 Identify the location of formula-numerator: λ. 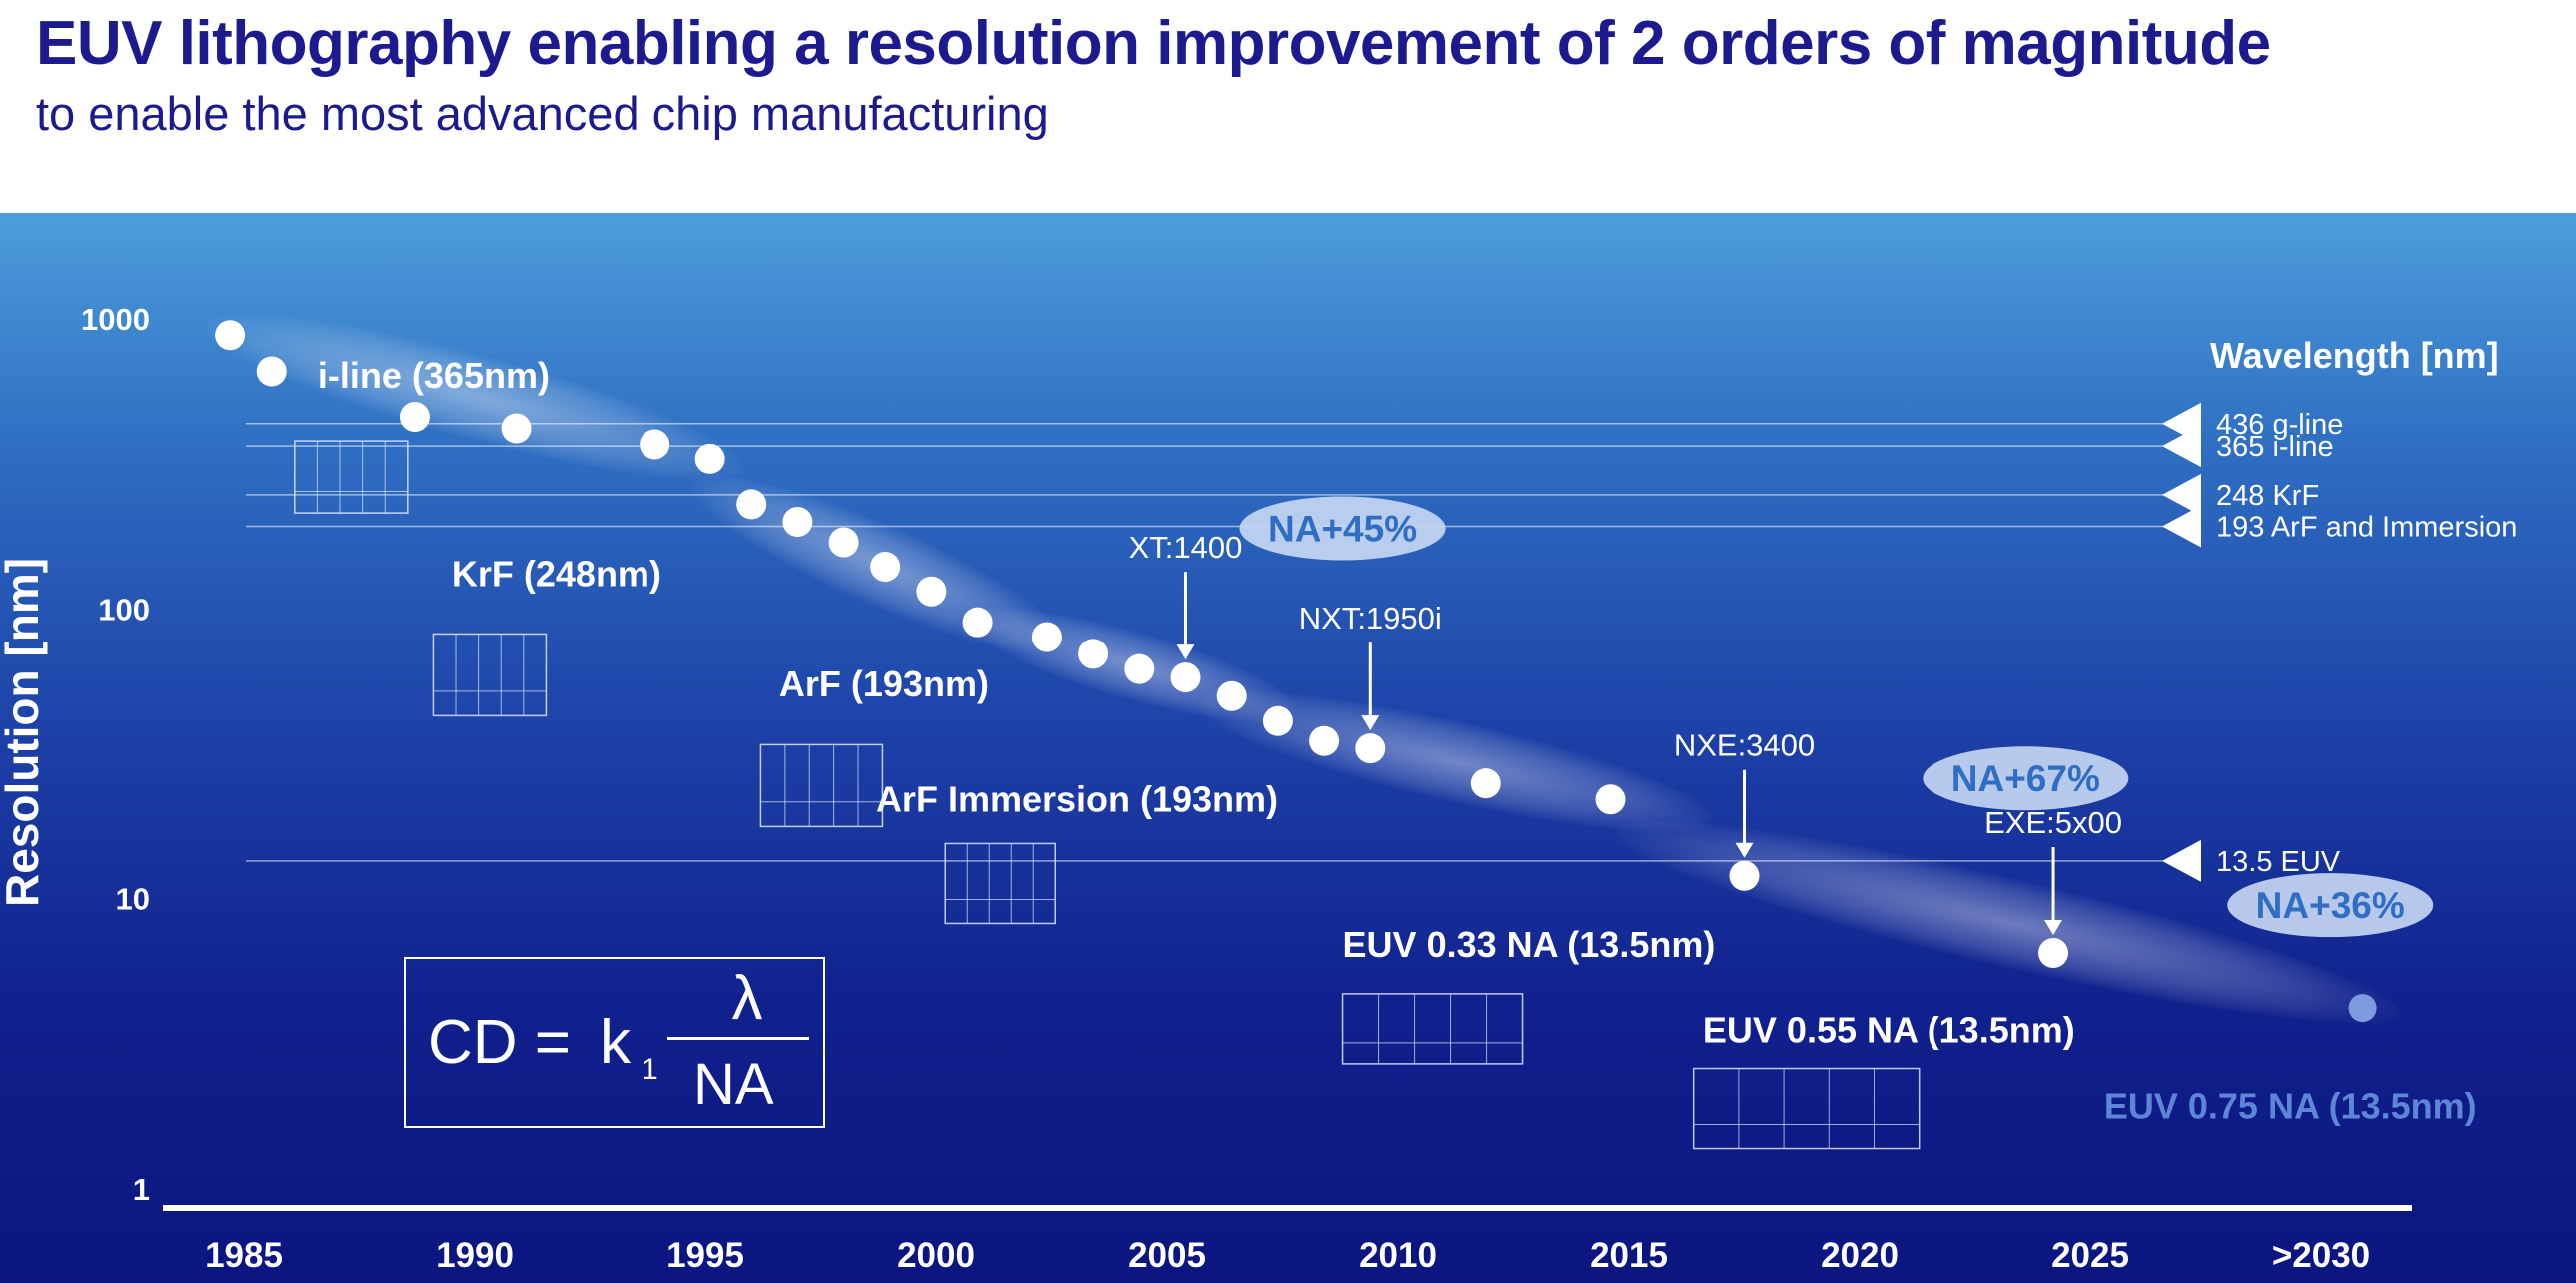
(747, 998).